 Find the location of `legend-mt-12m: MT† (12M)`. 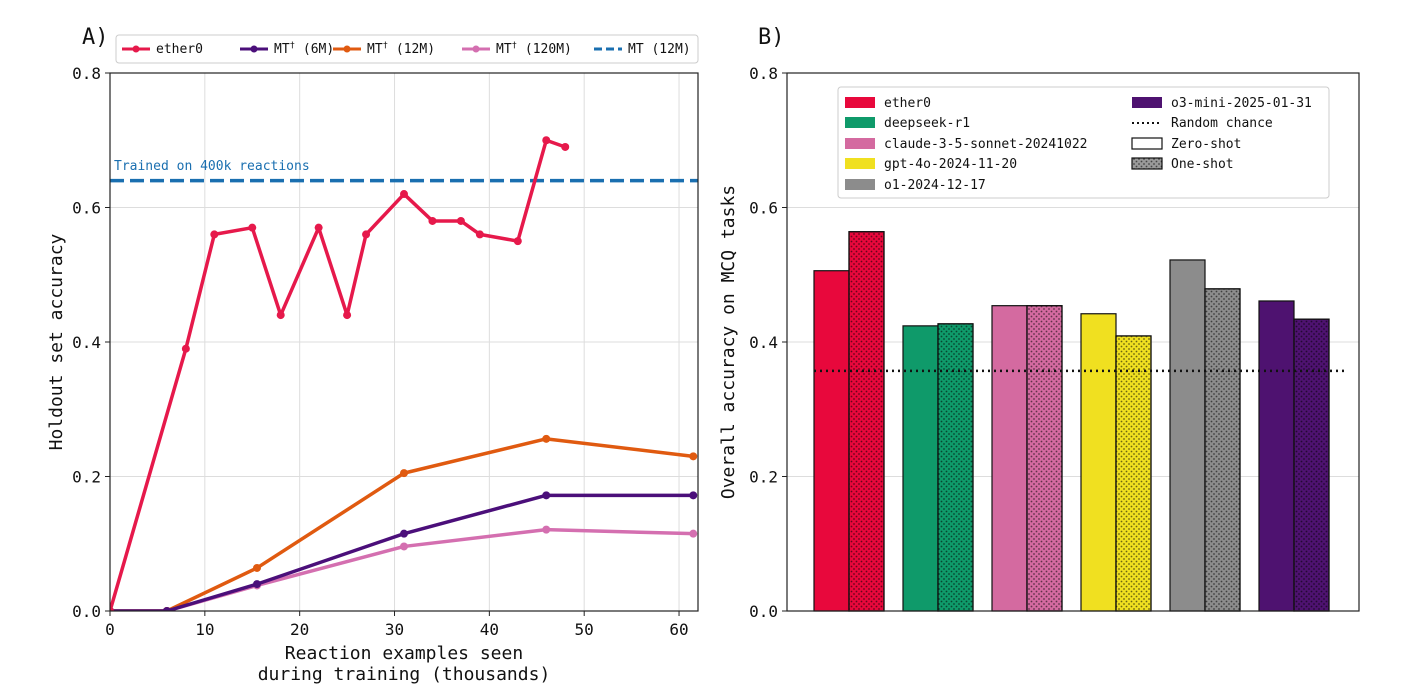

legend-mt-12m: MT† (12M) is located at coordinates (384, 49).